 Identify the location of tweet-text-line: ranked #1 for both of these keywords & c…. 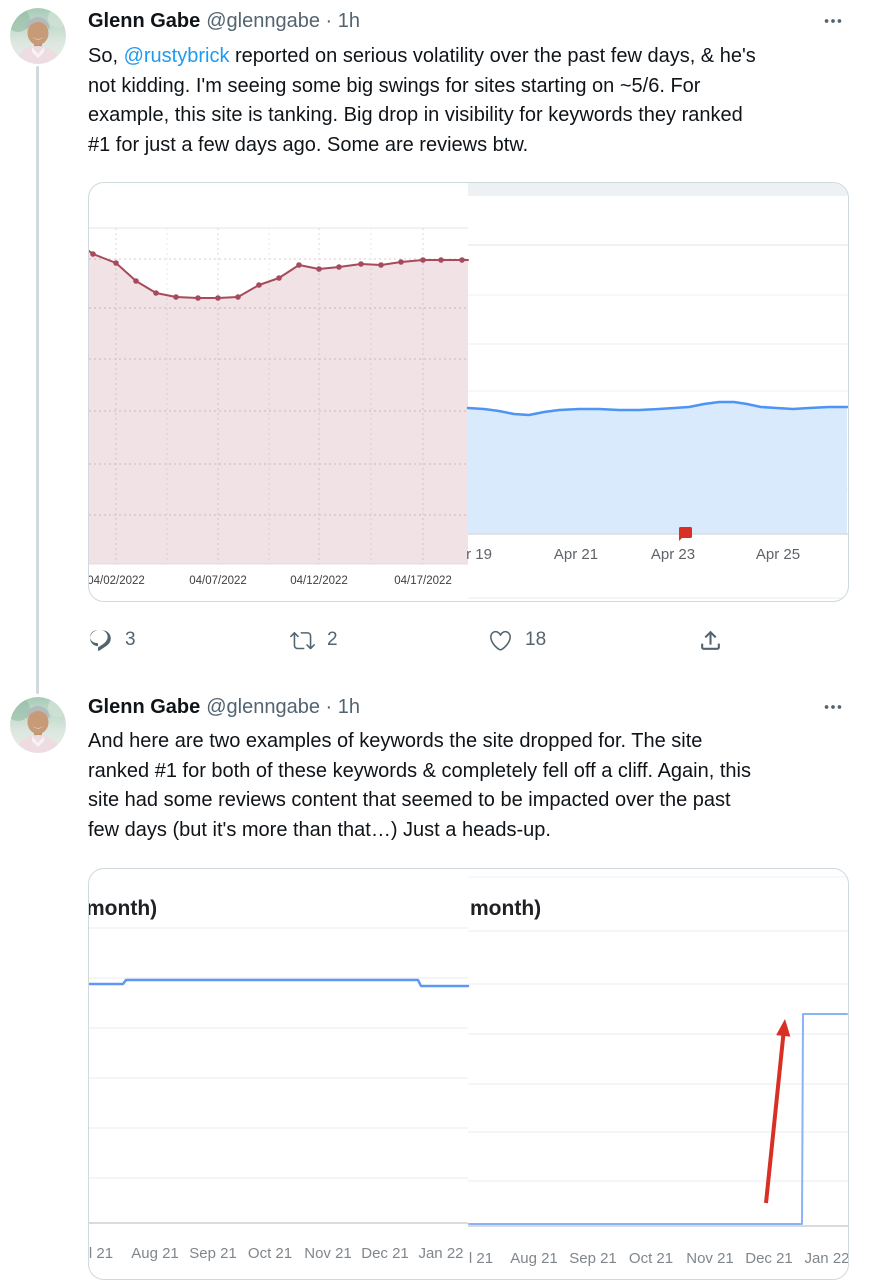
(419, 770).